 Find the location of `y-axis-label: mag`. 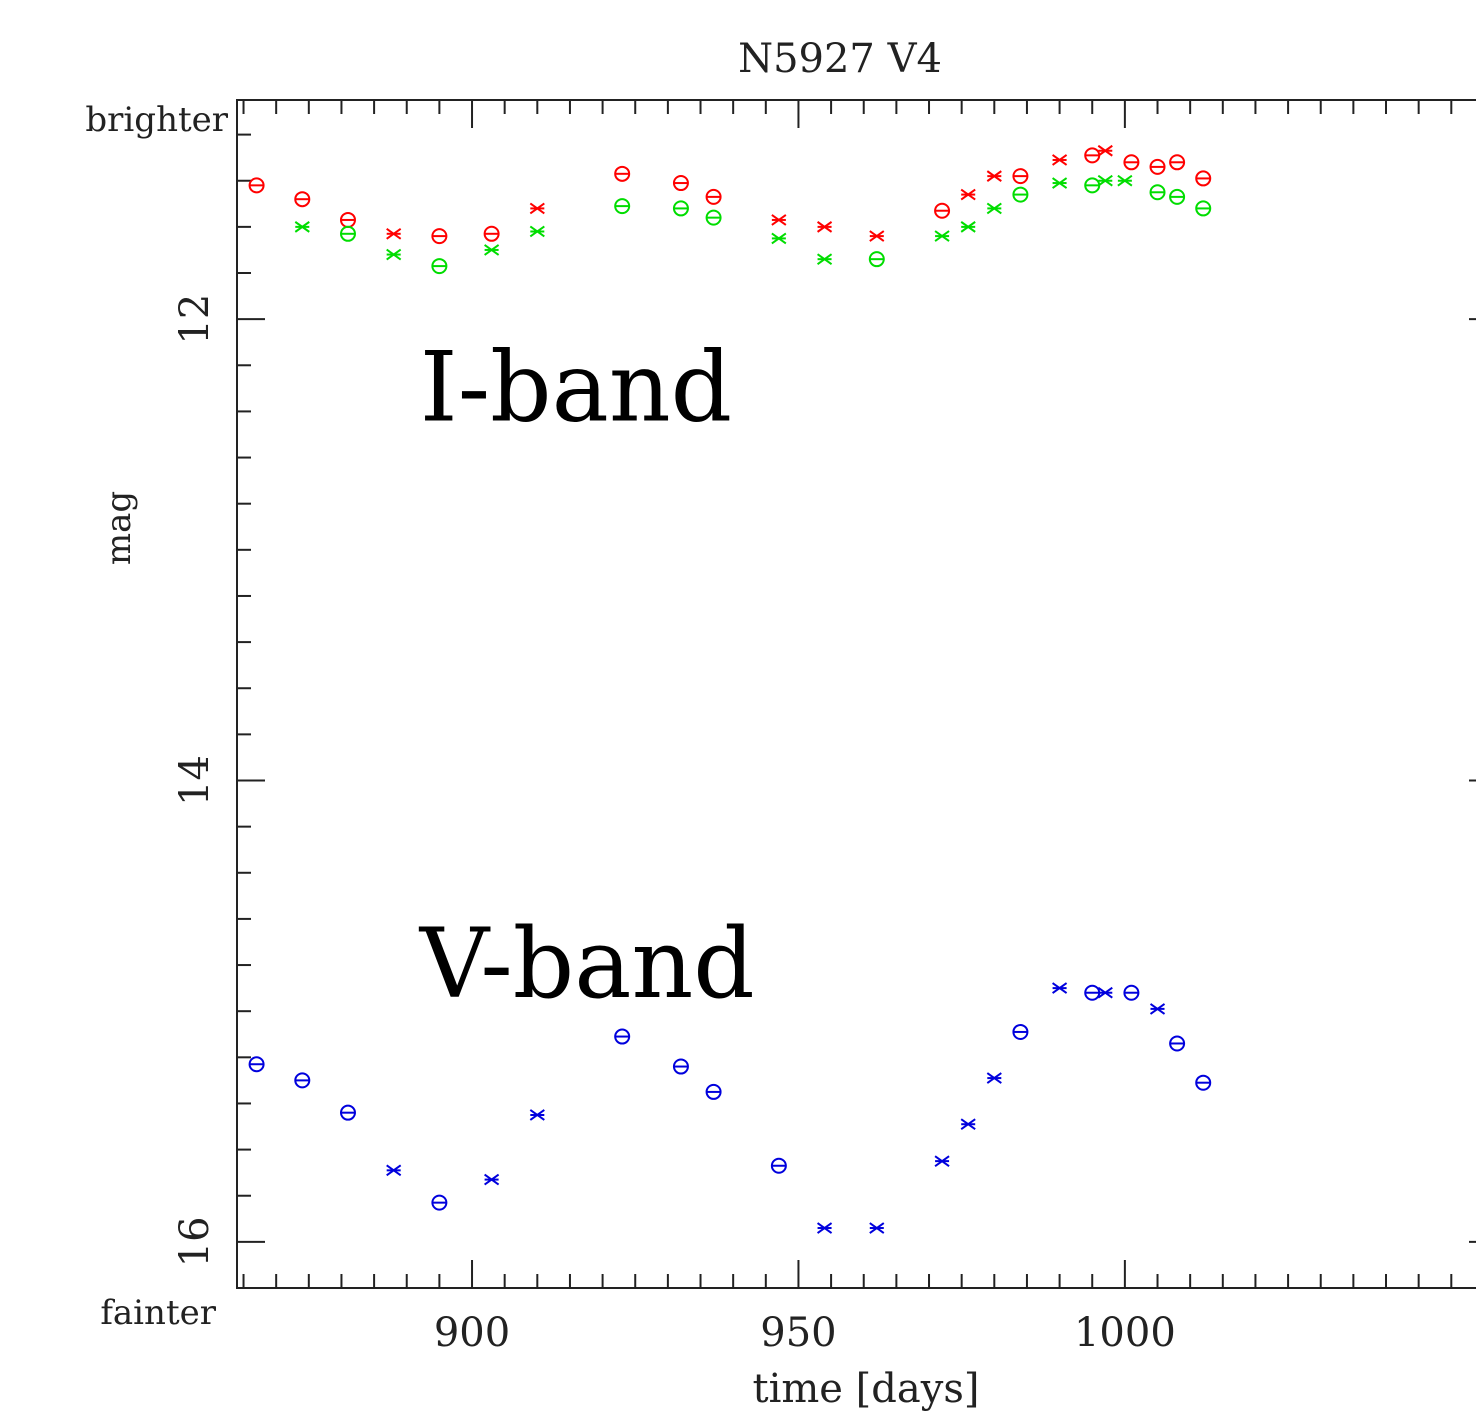

y-axis-label: mag is located at coordinates (119, 528).